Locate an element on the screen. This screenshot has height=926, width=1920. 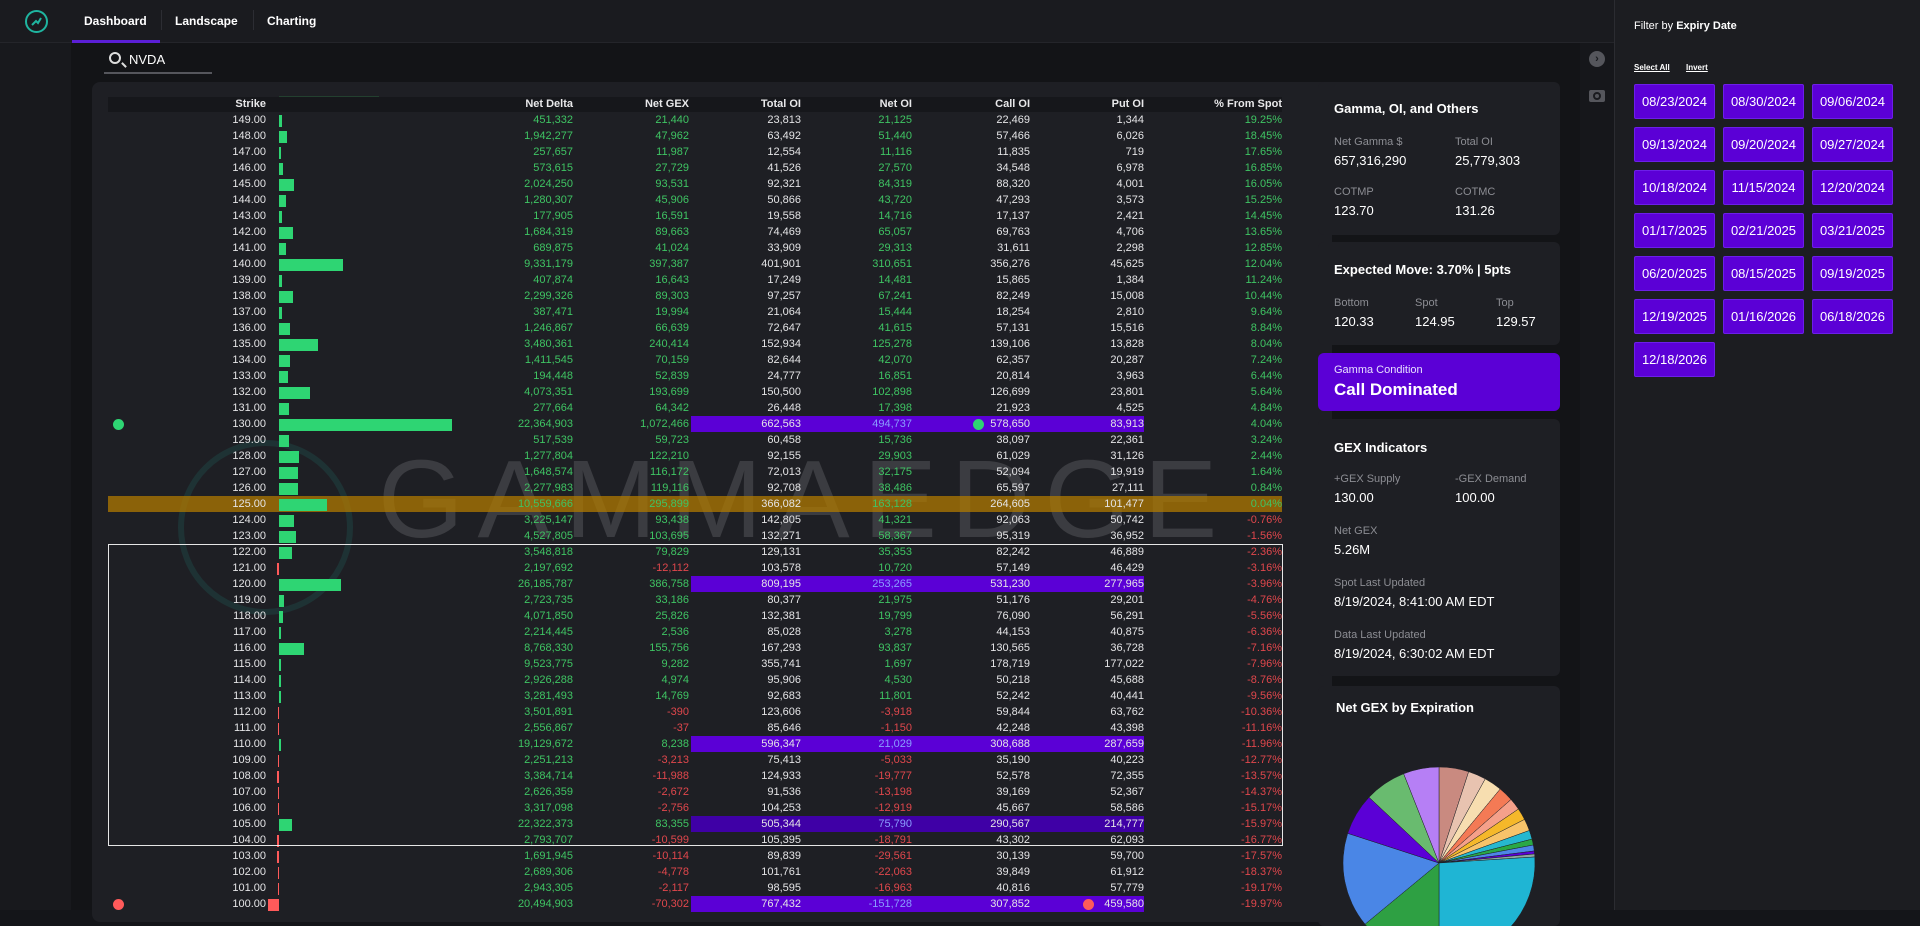
expiry-date-button: 03/21/2025 is located at coordinates (1852, 230).